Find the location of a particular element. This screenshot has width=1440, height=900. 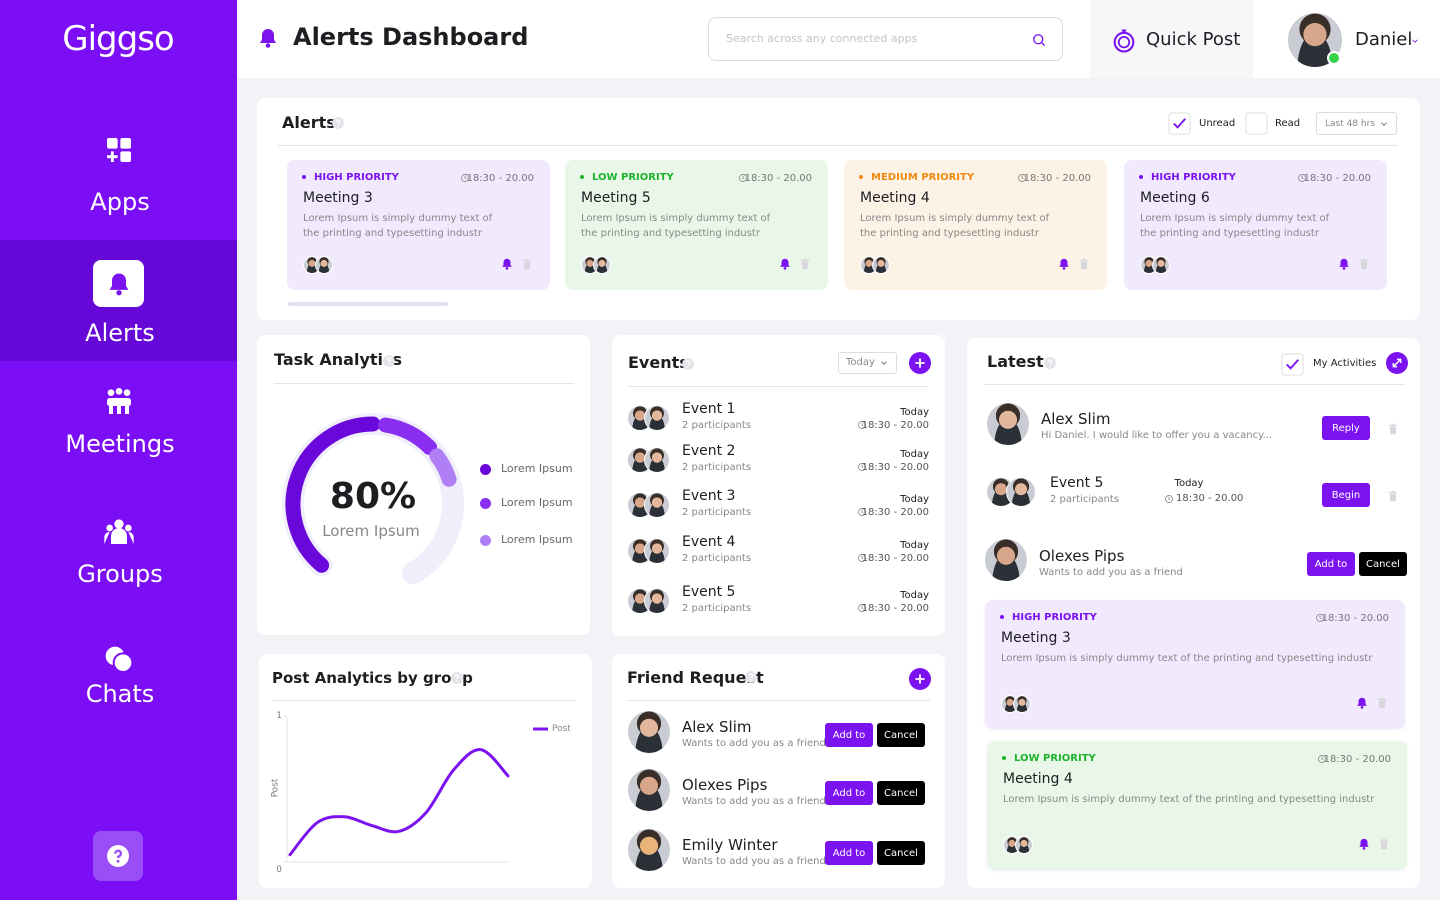

nav-label: Chats is located at coordinates (120, 694).